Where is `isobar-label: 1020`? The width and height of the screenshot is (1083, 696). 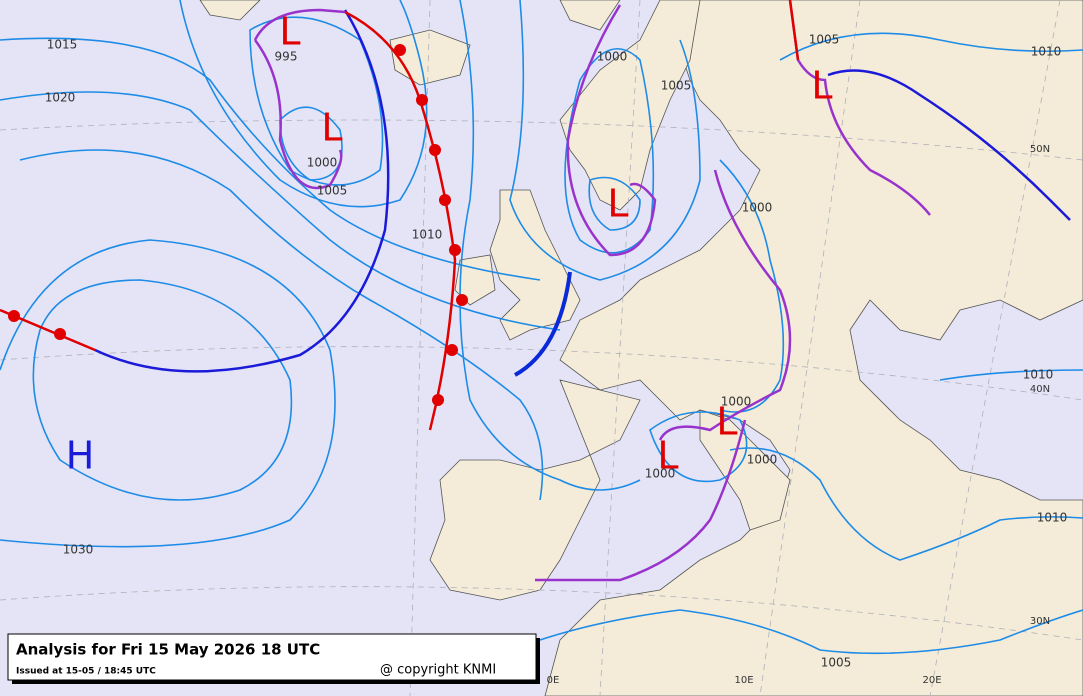
isobar-label: 1020 is located at coordinates (60, 98).